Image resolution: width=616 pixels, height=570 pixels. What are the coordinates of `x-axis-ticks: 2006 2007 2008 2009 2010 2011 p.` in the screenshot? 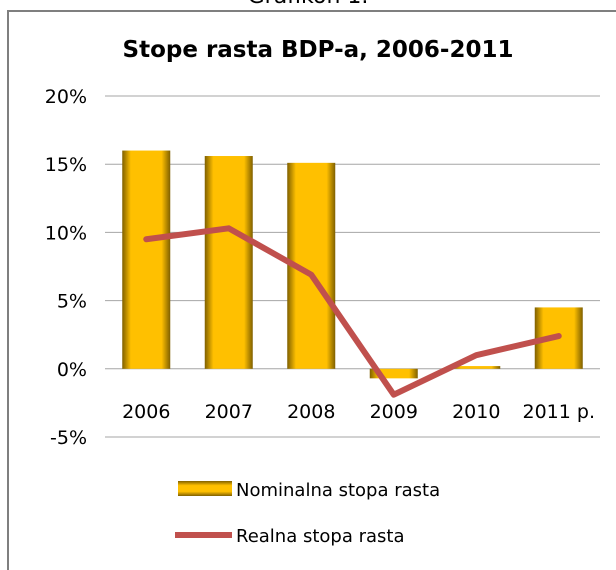 It's located at (358, 412).